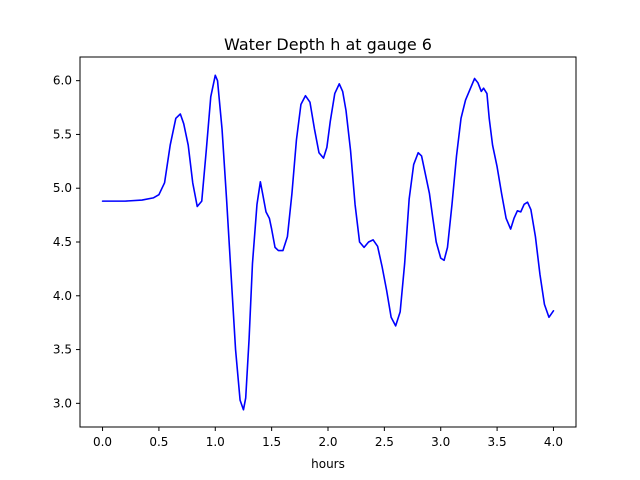 This screenshot has height=480, width=640. What do you see at coordinates (328, 44) in the screenshot?
I see `chart-title: Water Depth h at gauge 6` at bounding box center [328, 44].